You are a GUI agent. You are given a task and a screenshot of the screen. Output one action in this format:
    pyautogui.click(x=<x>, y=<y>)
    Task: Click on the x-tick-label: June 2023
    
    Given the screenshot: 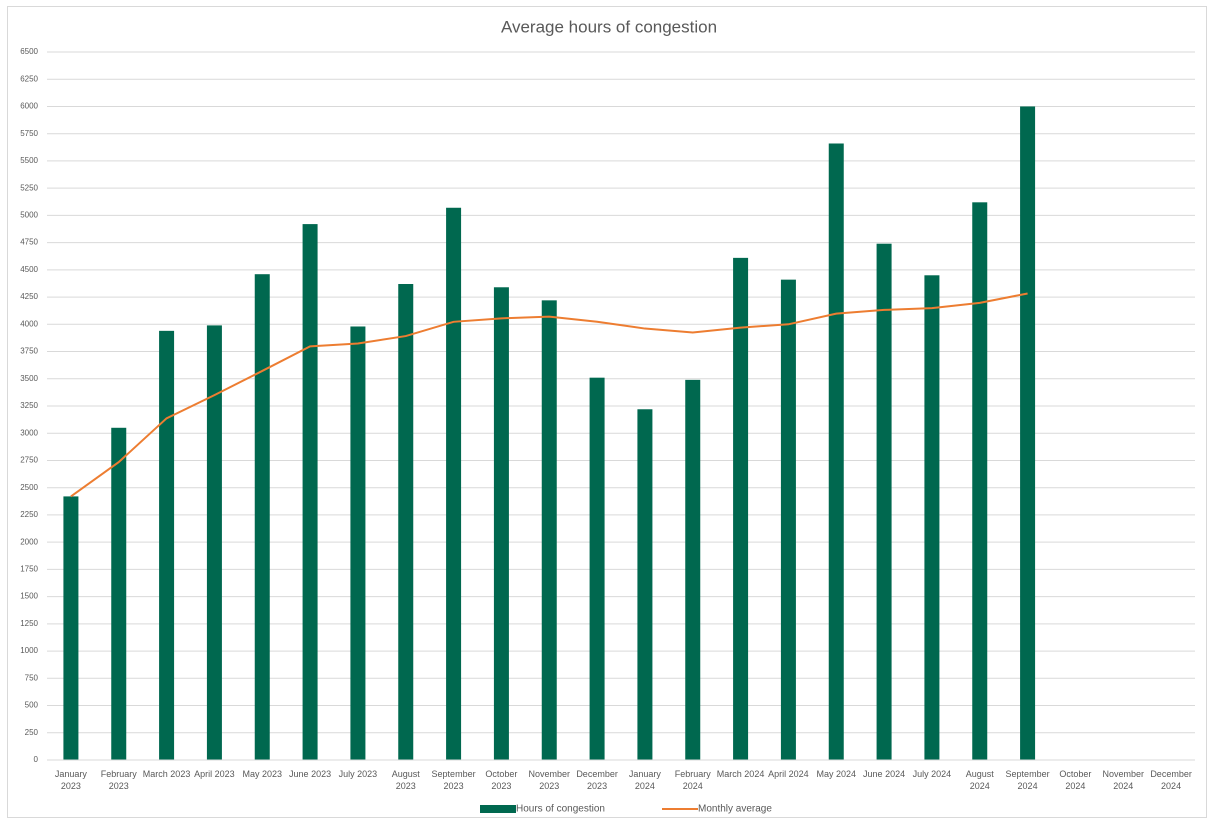 What is the action you would take?
    pyautogui.click(x=310, y=774)
    